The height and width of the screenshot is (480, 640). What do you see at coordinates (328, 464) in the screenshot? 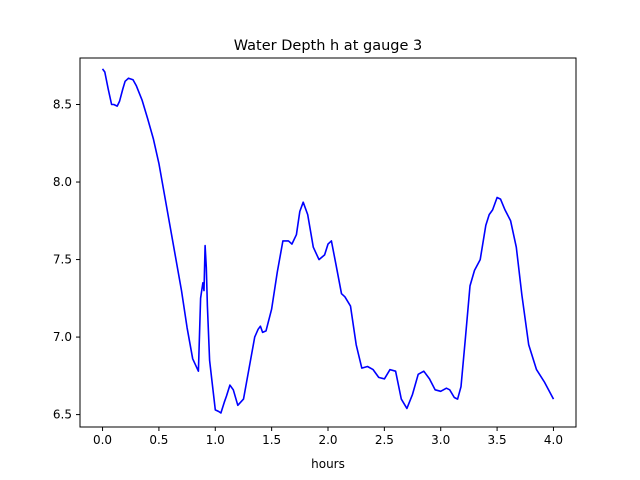
I see `x-axis-label: hours` at bounding box center [328, 464].